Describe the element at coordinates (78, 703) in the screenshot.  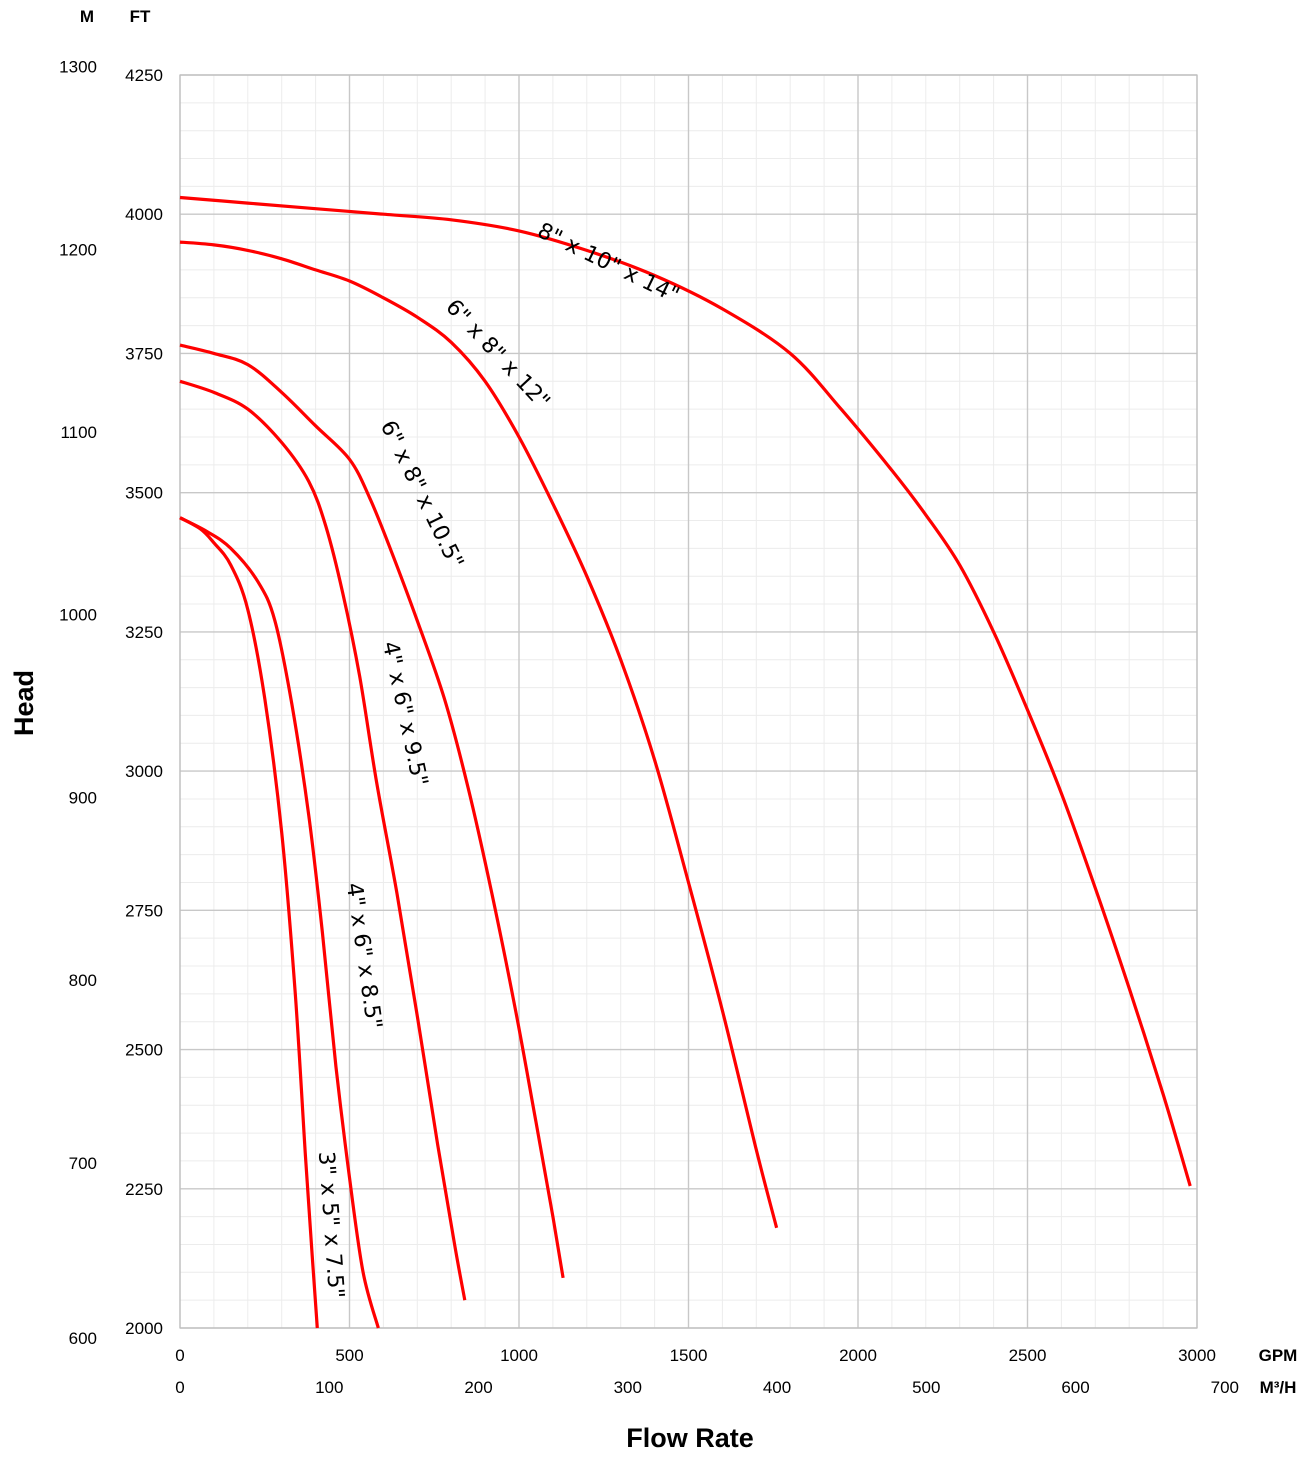
I see `y-axis-ticks-m: 600 700 800 900 1000 1100 1200 1300` at that location.